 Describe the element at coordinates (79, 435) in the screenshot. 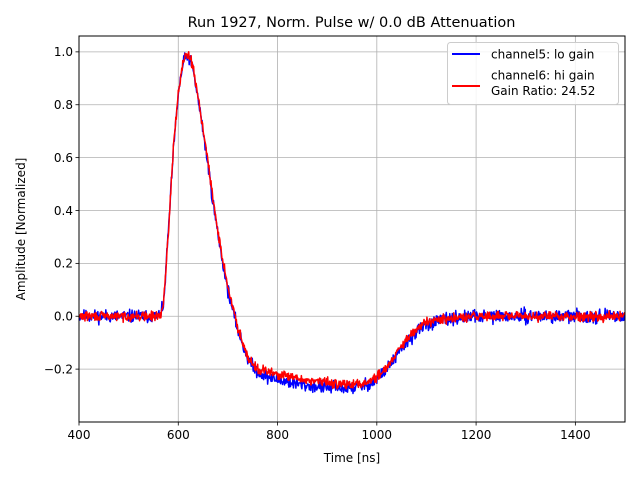

I see `x-tick-label: 400` at that location.